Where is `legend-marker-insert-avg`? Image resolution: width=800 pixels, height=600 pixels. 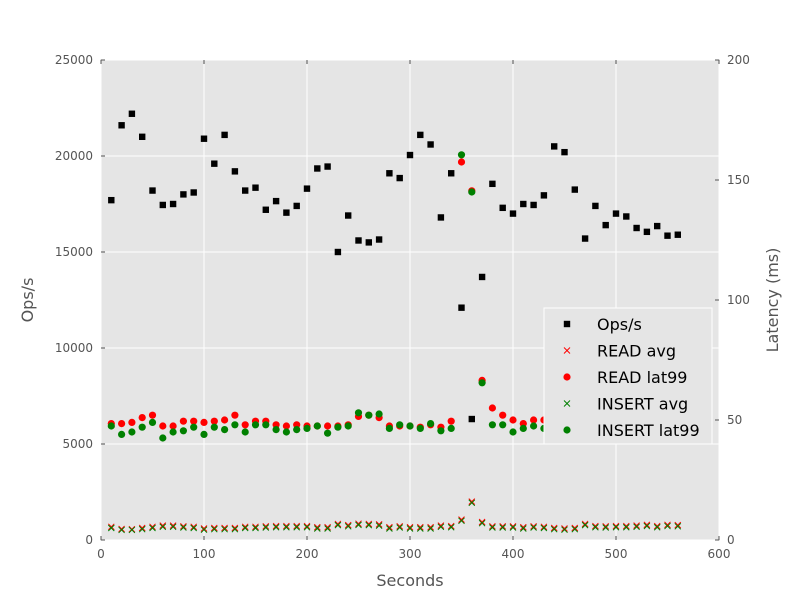
legend-marker-insert-avg is located at coordinates (567, 403).